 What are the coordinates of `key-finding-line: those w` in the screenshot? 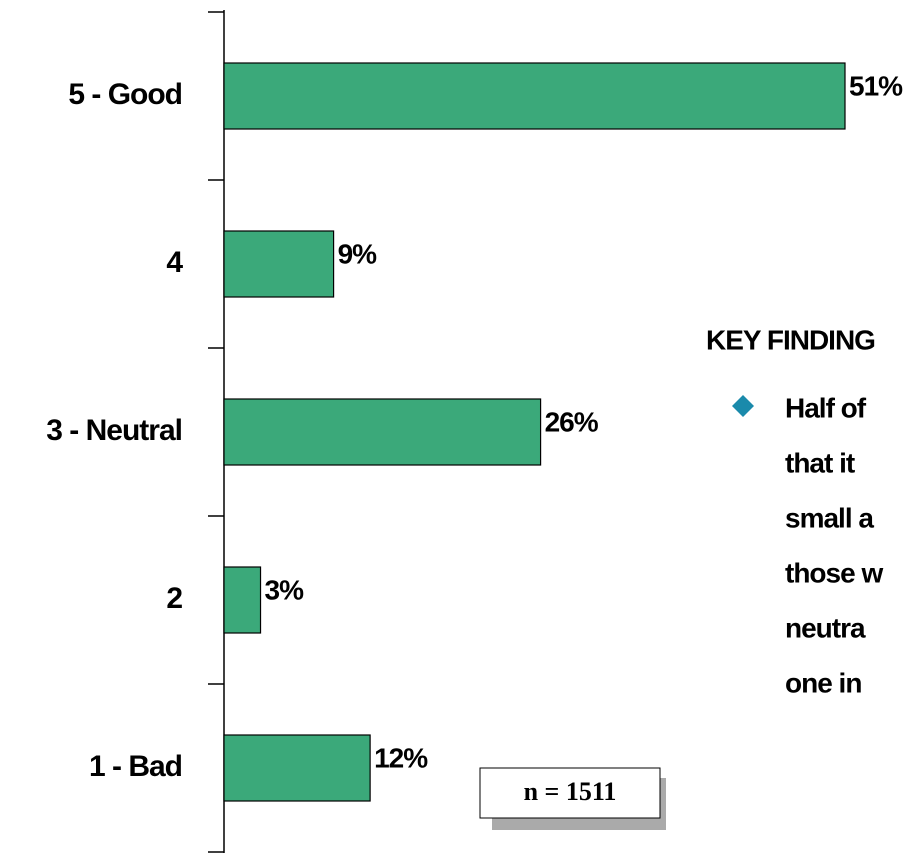 It's located at (834, 572).